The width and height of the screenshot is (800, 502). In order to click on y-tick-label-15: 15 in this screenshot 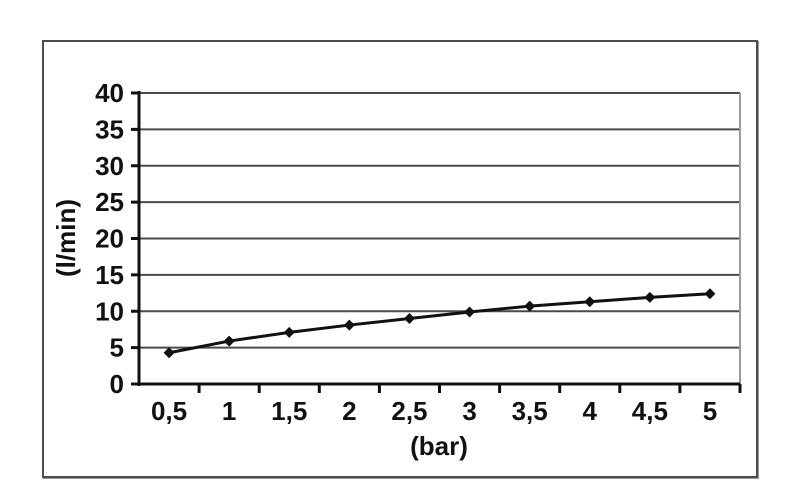, I will do `click(109, 275)`.